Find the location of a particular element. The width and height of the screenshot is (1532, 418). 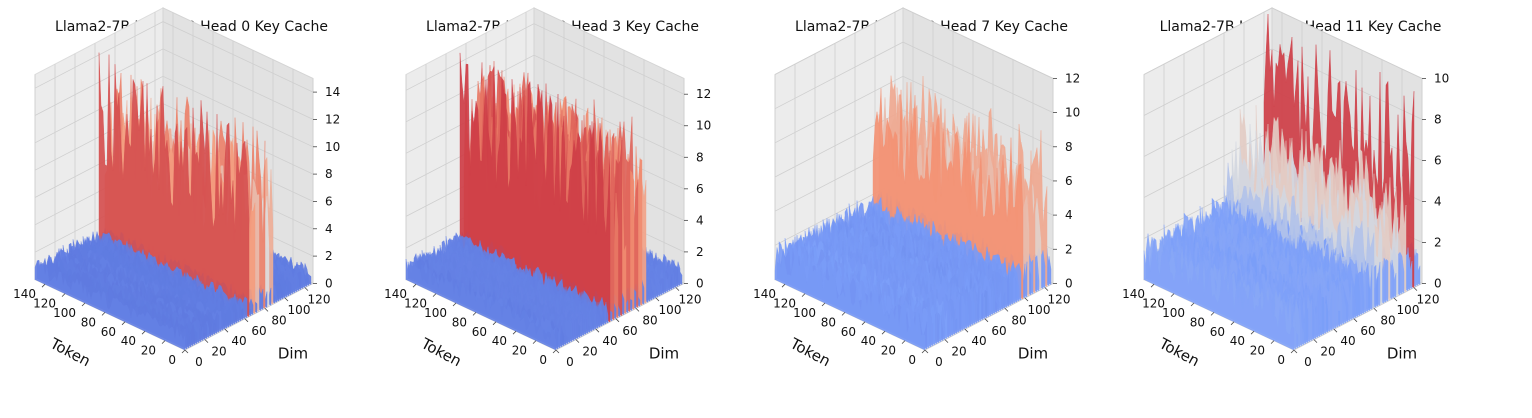

z-tick-label: 12 is located at coordinates (332, 119).